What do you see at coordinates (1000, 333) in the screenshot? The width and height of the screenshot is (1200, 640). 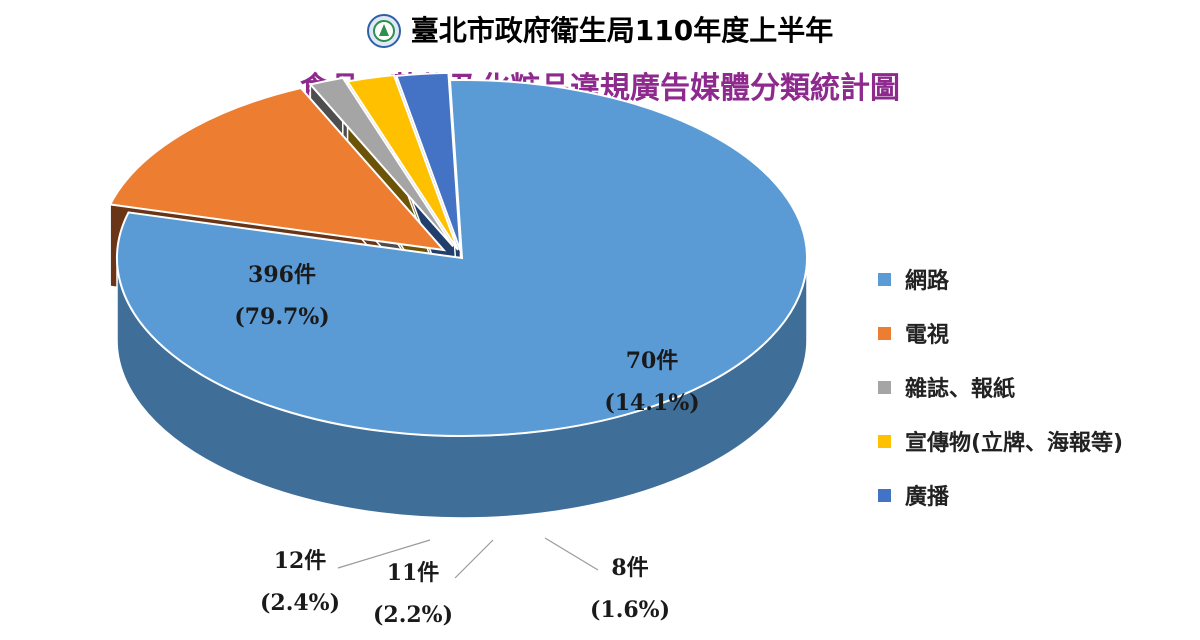 I see `legend-item-1: 電視` at bounding box center [1000, 333].